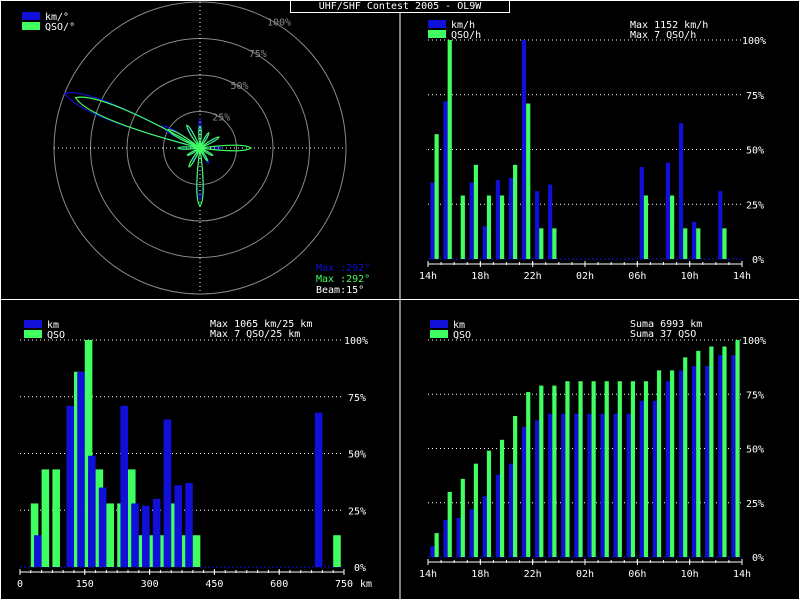 This screenshot has height=600, width=800. Describe the element at coordinates (669, 25) in the screenshot. I see `hourly-max-km: Max 1152 km/h` at that location.